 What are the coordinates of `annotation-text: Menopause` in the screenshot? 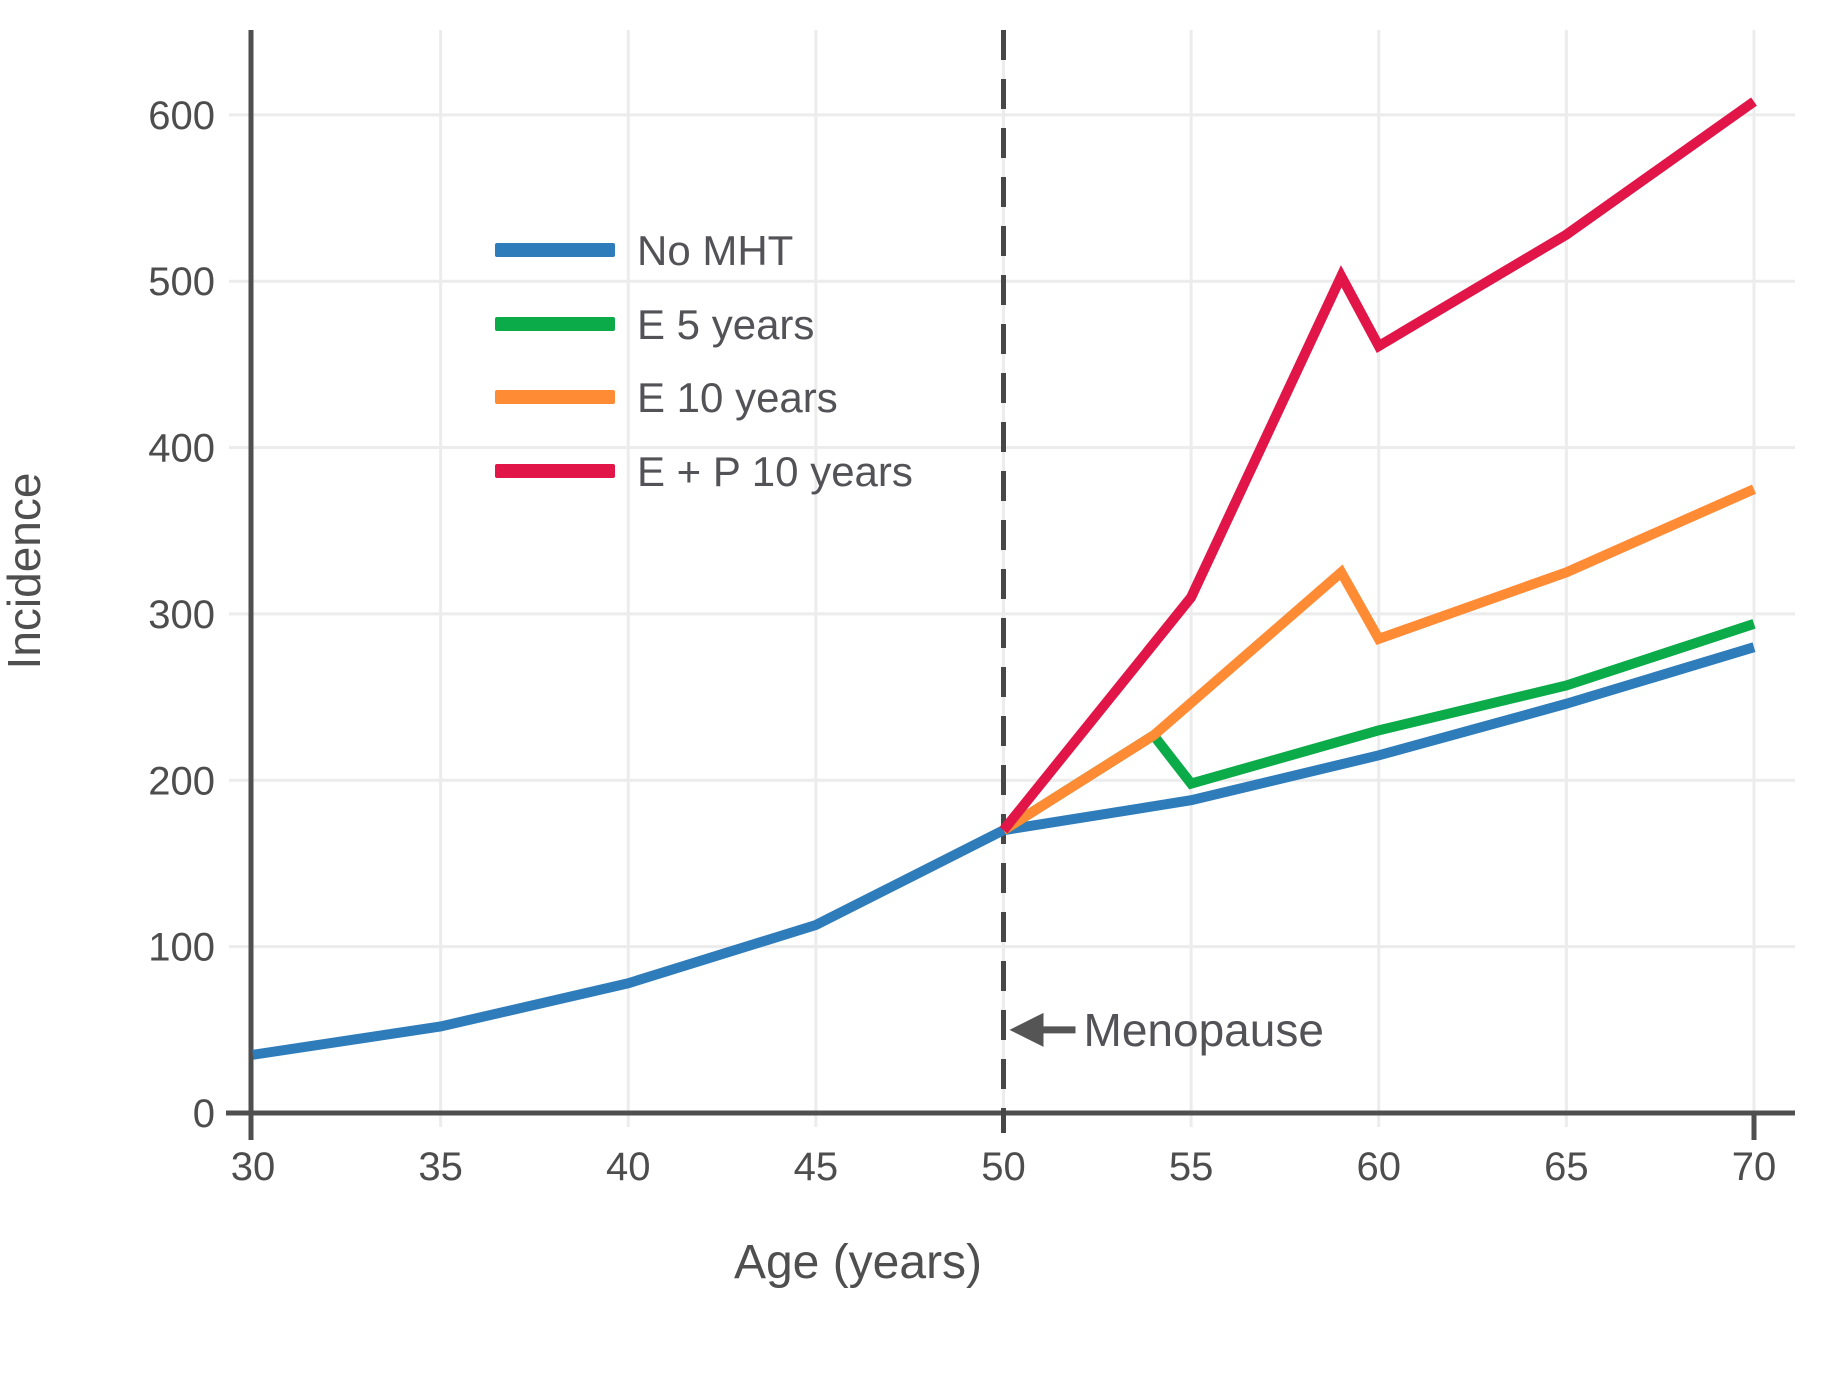 It's located at (1204, 1030).